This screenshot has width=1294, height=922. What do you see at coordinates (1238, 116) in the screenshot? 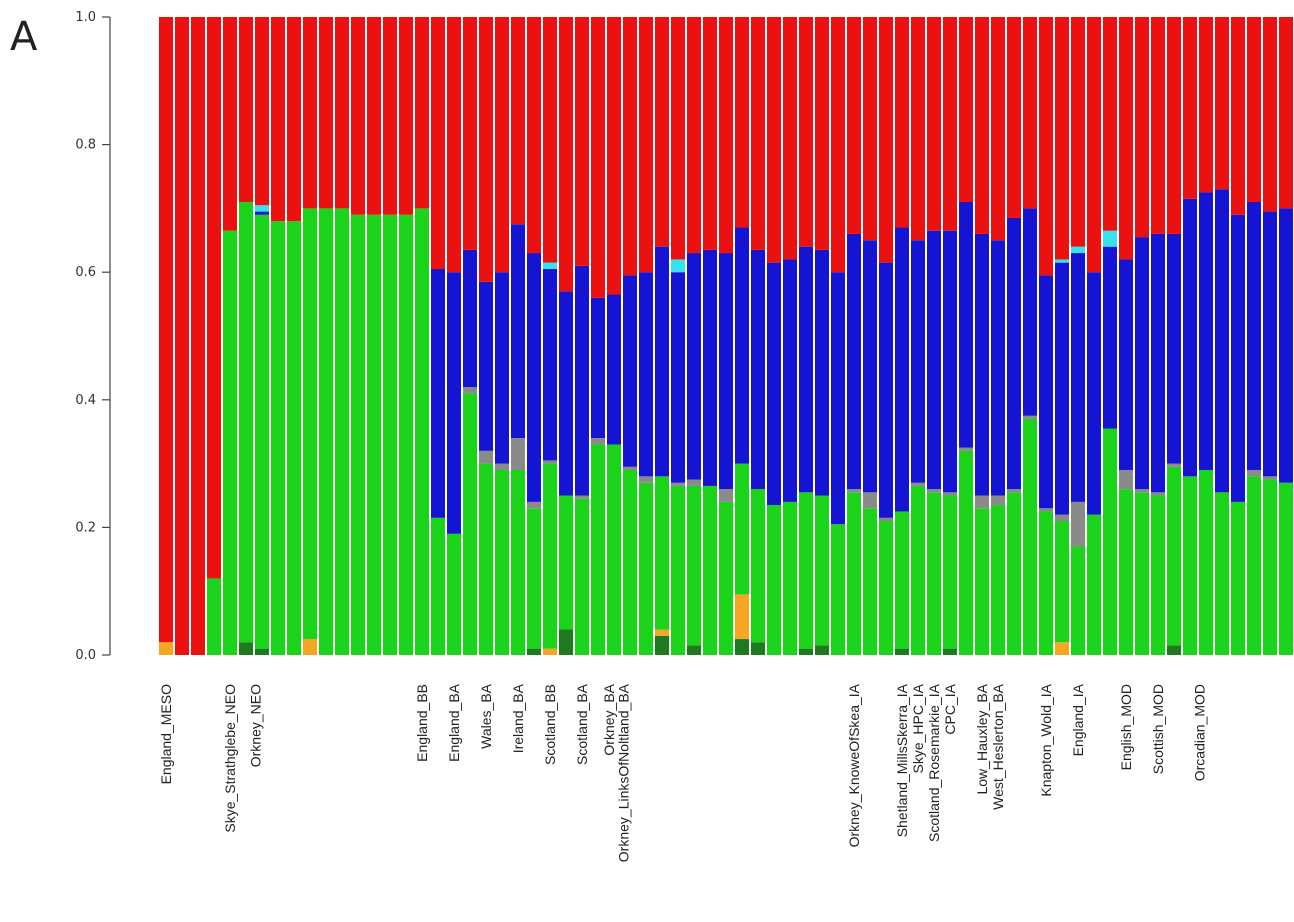
I see `bar-68-red-segment` at bounding box center [1238, 116].